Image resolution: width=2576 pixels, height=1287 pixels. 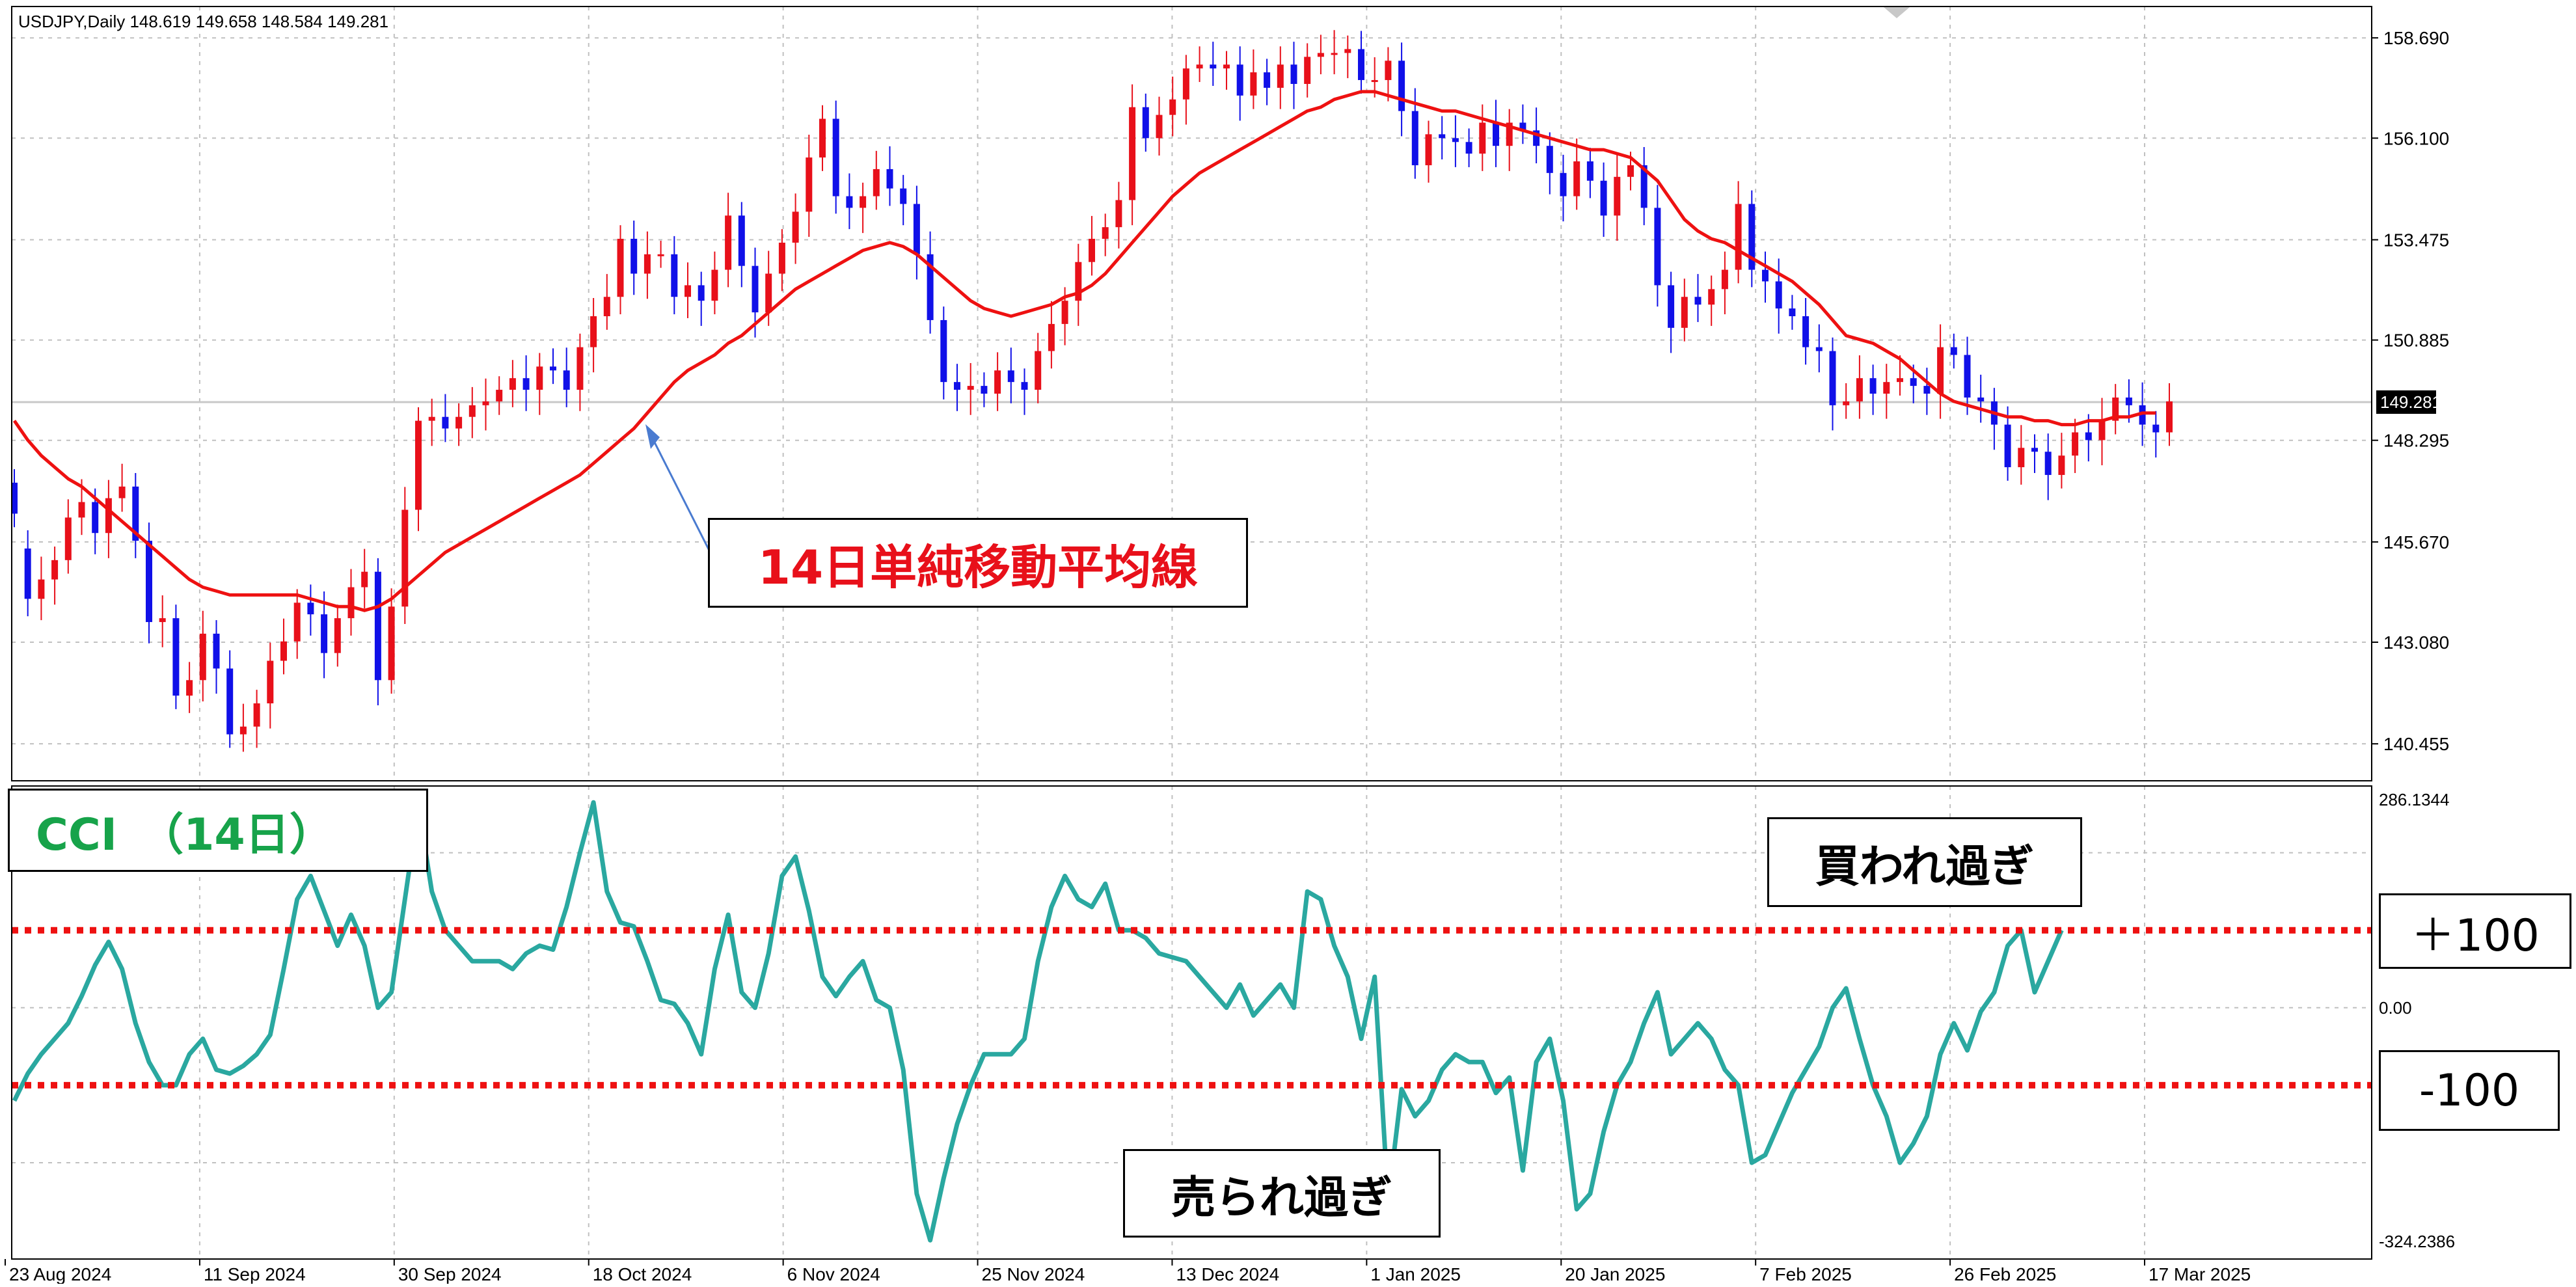 I want to click on time-tick-label: 30 Sep 2024, so click(x=450, y=1274).